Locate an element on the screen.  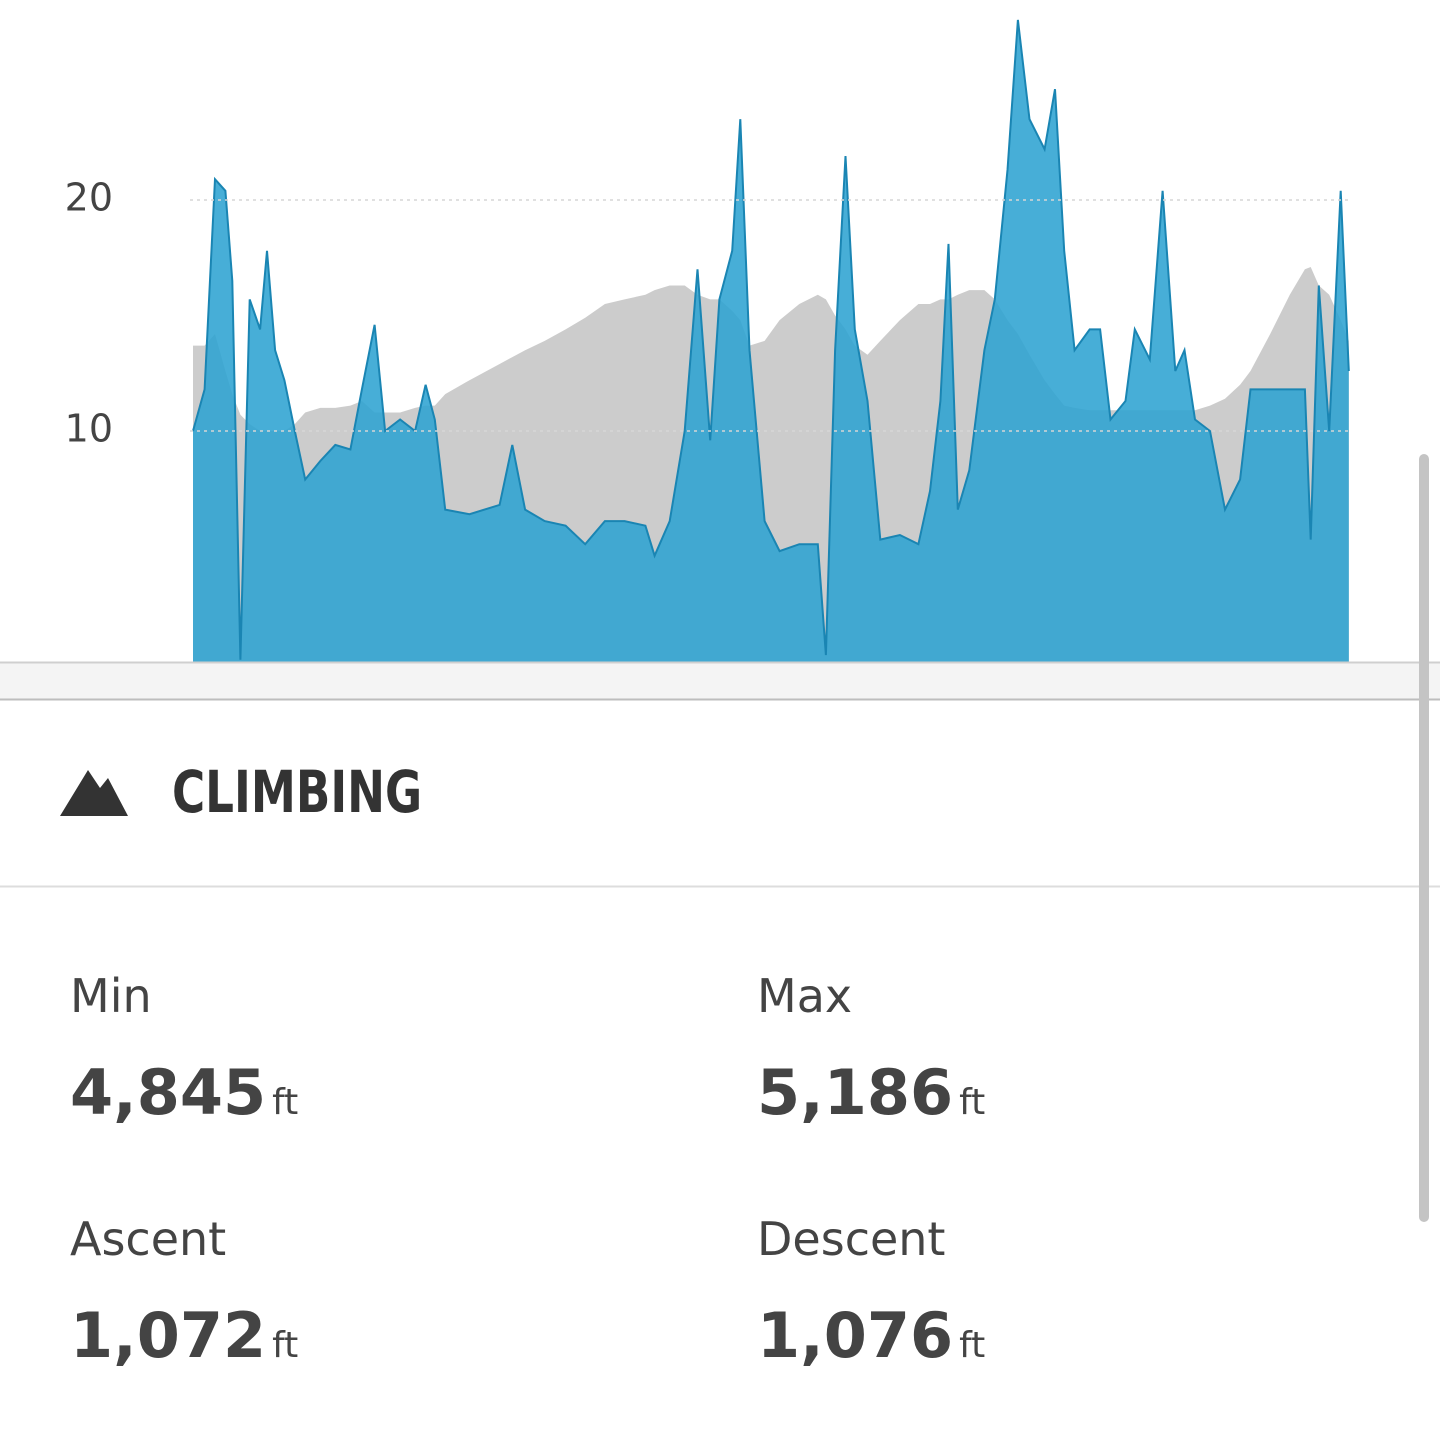
stat-value: 4,845 is located at coordinates (168, 1092).